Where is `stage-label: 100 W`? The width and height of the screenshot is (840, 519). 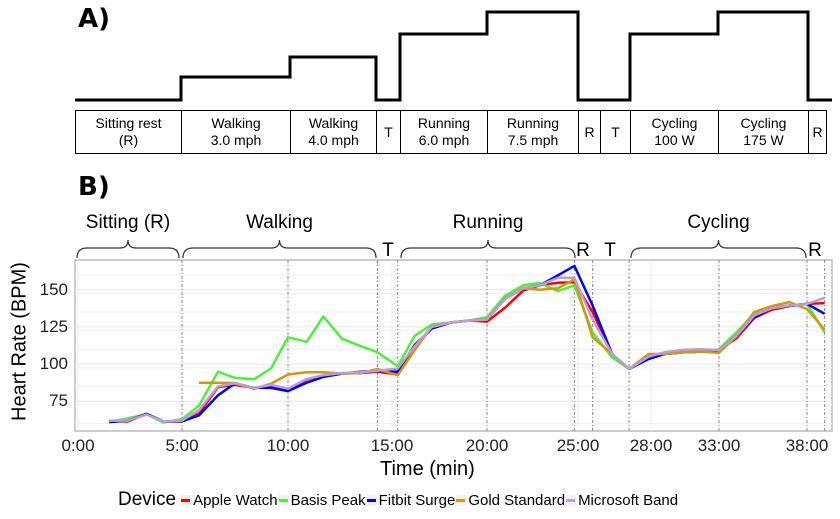 stage-label: 100 W is located at coordinates (674, 140).